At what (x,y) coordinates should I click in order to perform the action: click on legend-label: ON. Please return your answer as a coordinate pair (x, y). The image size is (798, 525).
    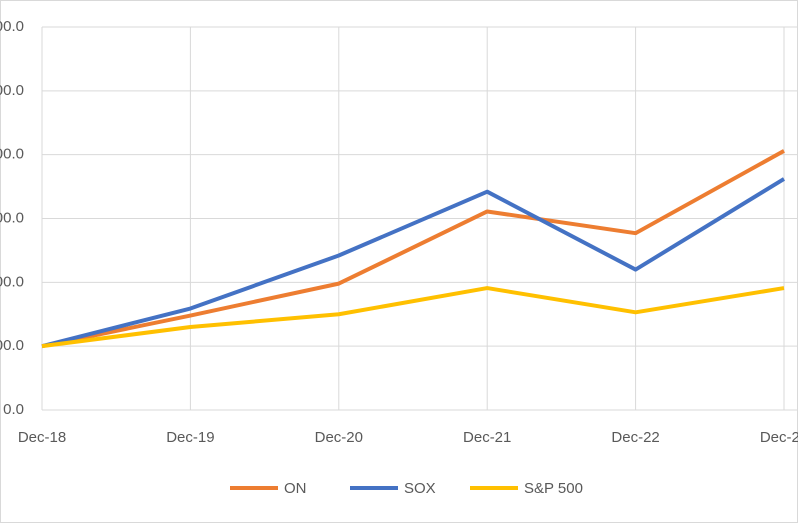
    Looking at the image, I should click on (295, 488).